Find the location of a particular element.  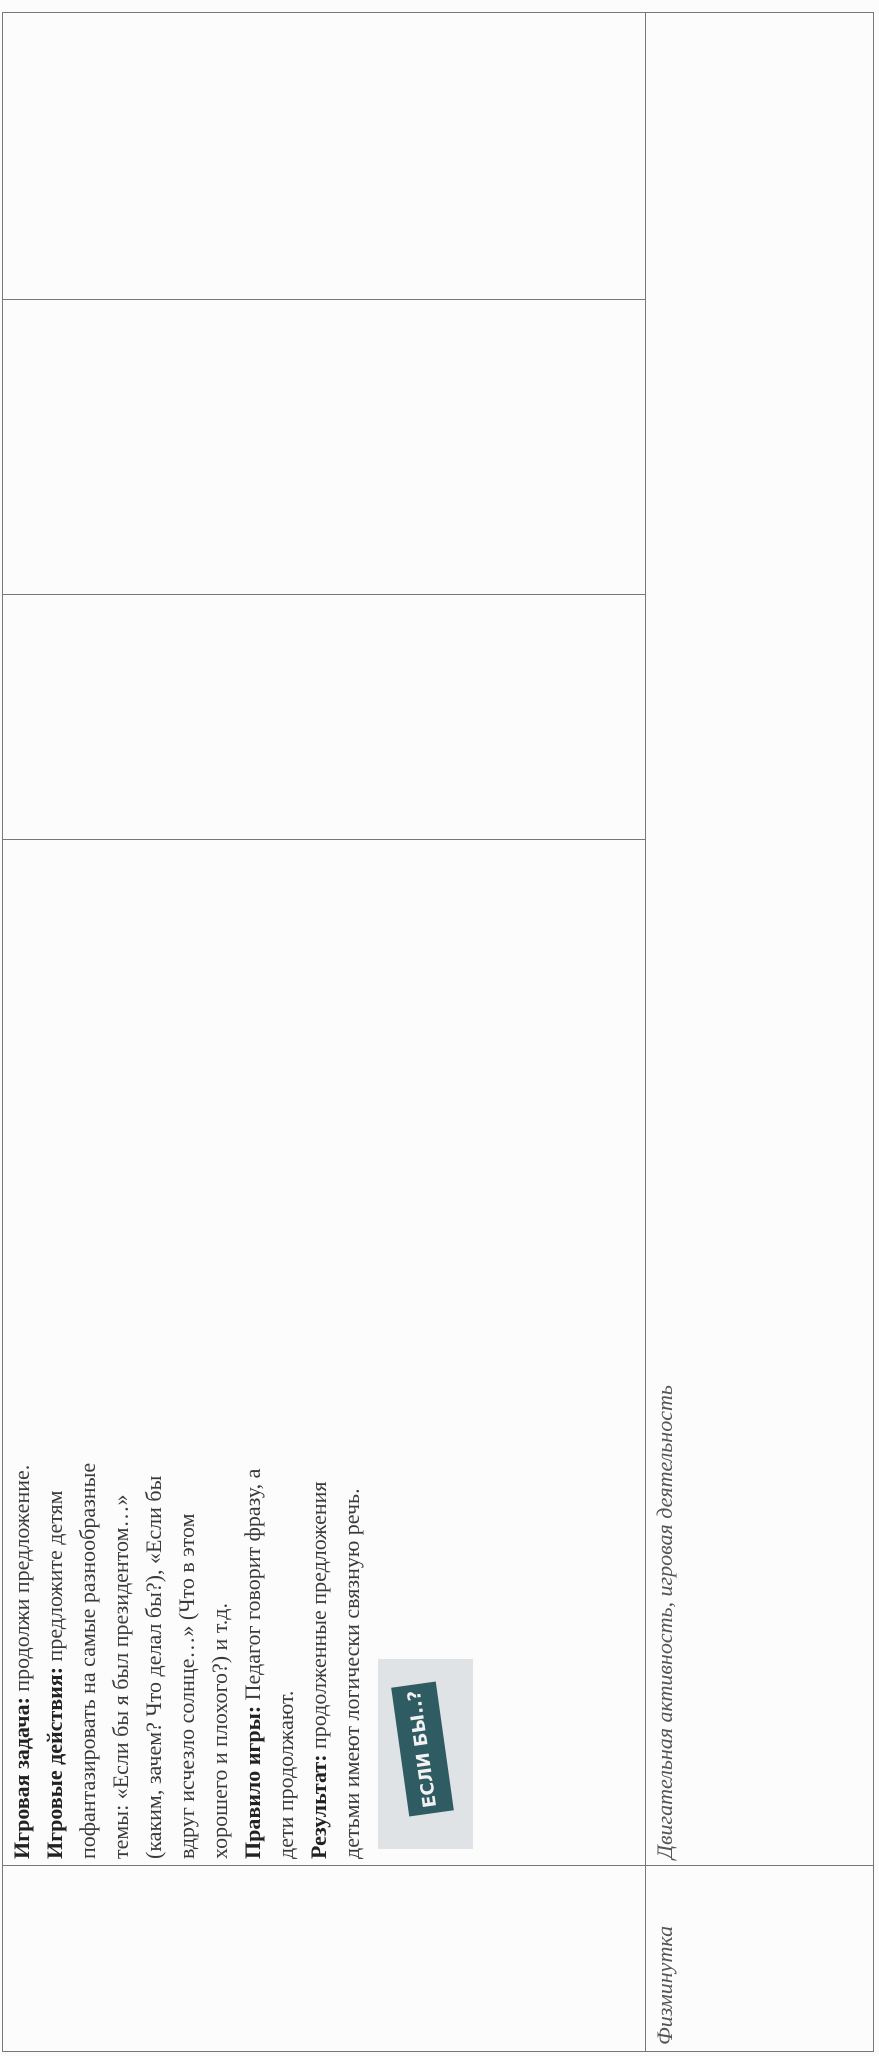

paragraph-text: продолжи предложение. is located at coordinates (21, 1578).